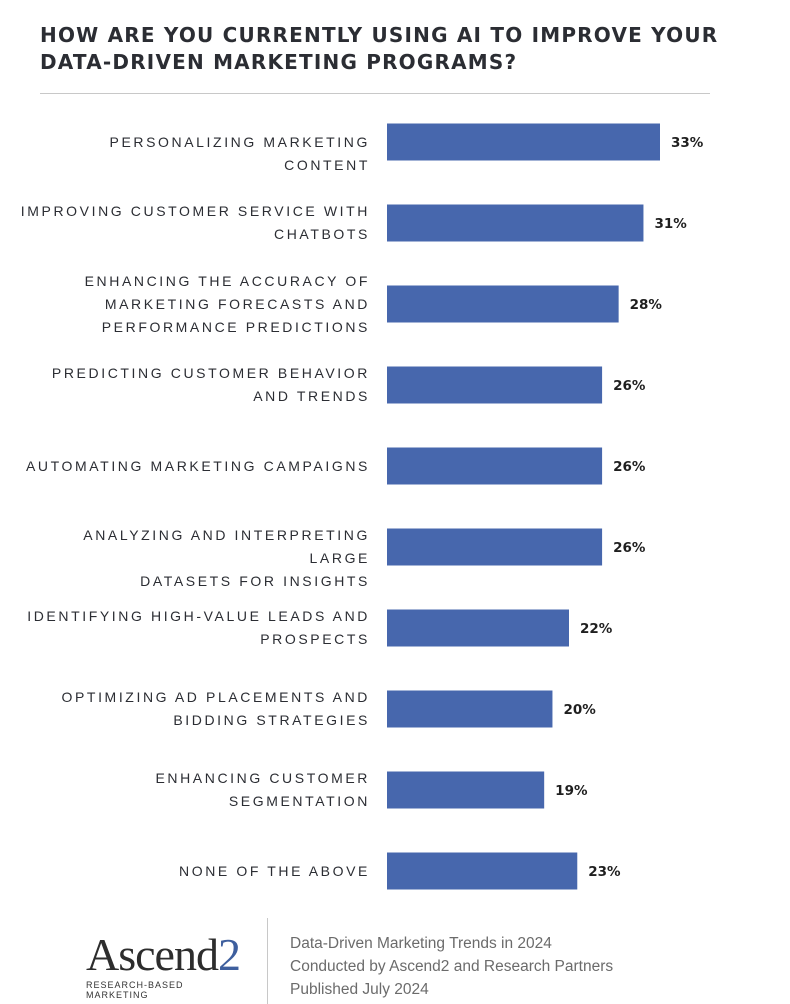 The width and height of the screenshot is (790, 1004). Describe the element at coordinates (215, 697) in the screenshot. I see `category-label-line: OPTIMIZING AD PLACEMENTS AND` at that location.